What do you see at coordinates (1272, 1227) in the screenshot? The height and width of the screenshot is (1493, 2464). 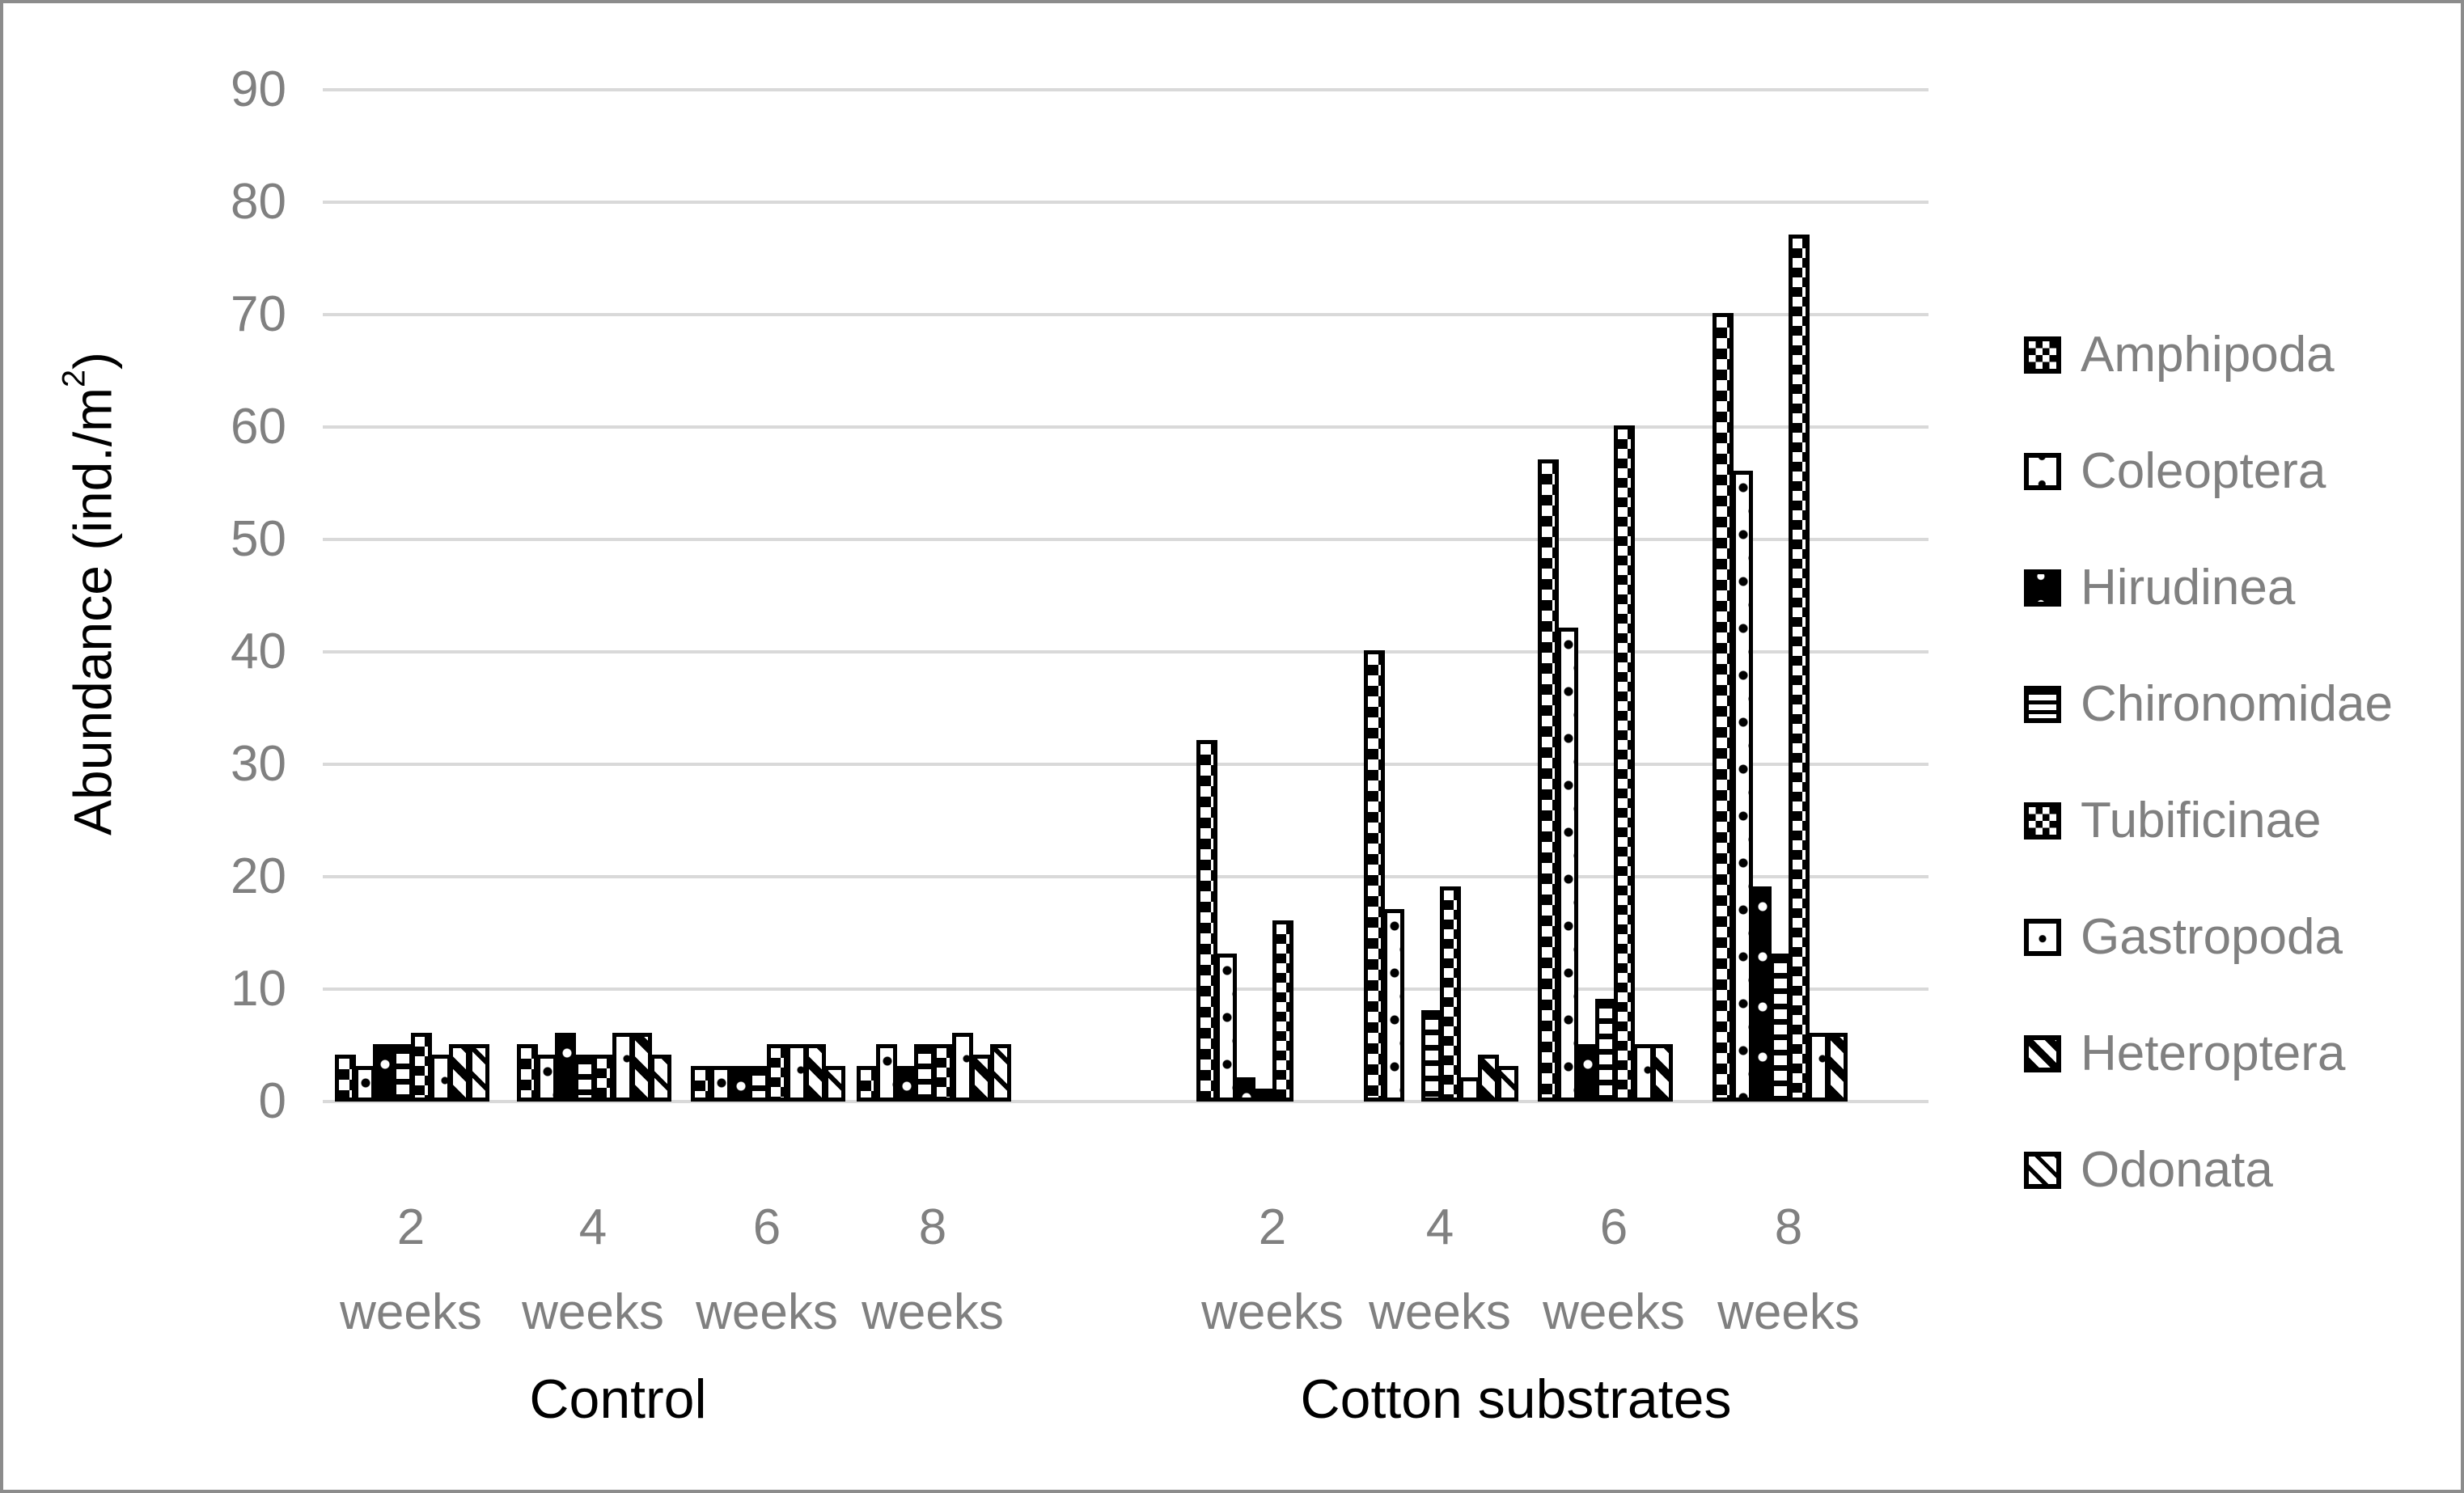 I see `x-tick-week-number-cotton-2: 2` at bounding box center [1272, 1227].